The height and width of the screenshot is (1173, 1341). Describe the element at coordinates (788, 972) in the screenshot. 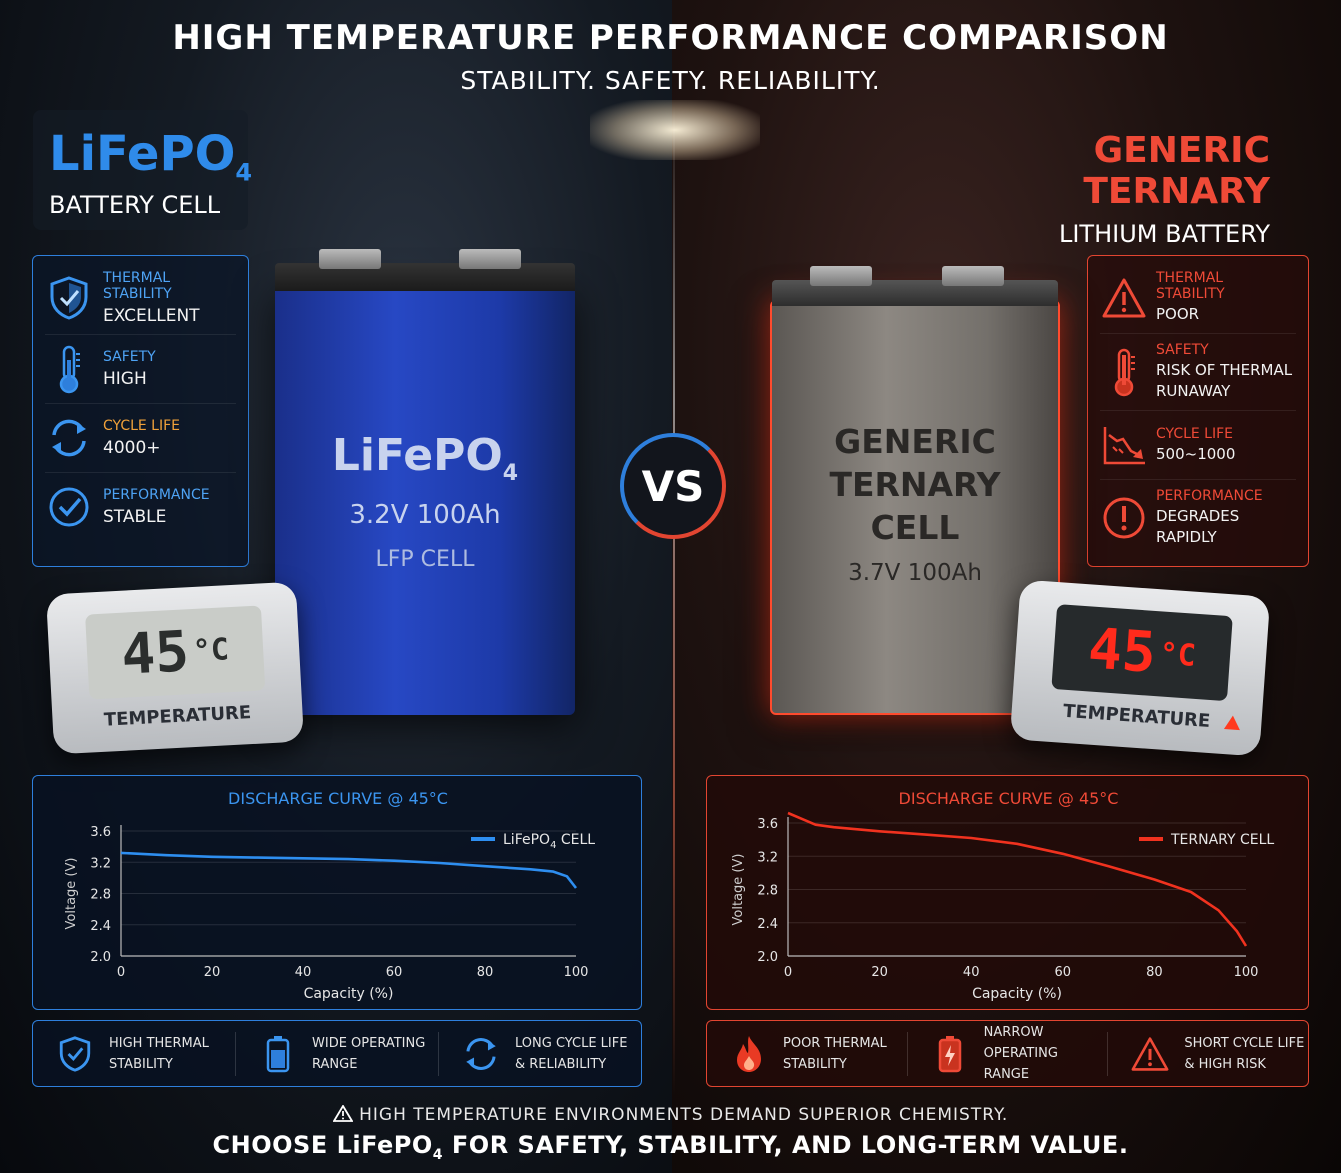

I see `x-tick-label: 0` at that location.